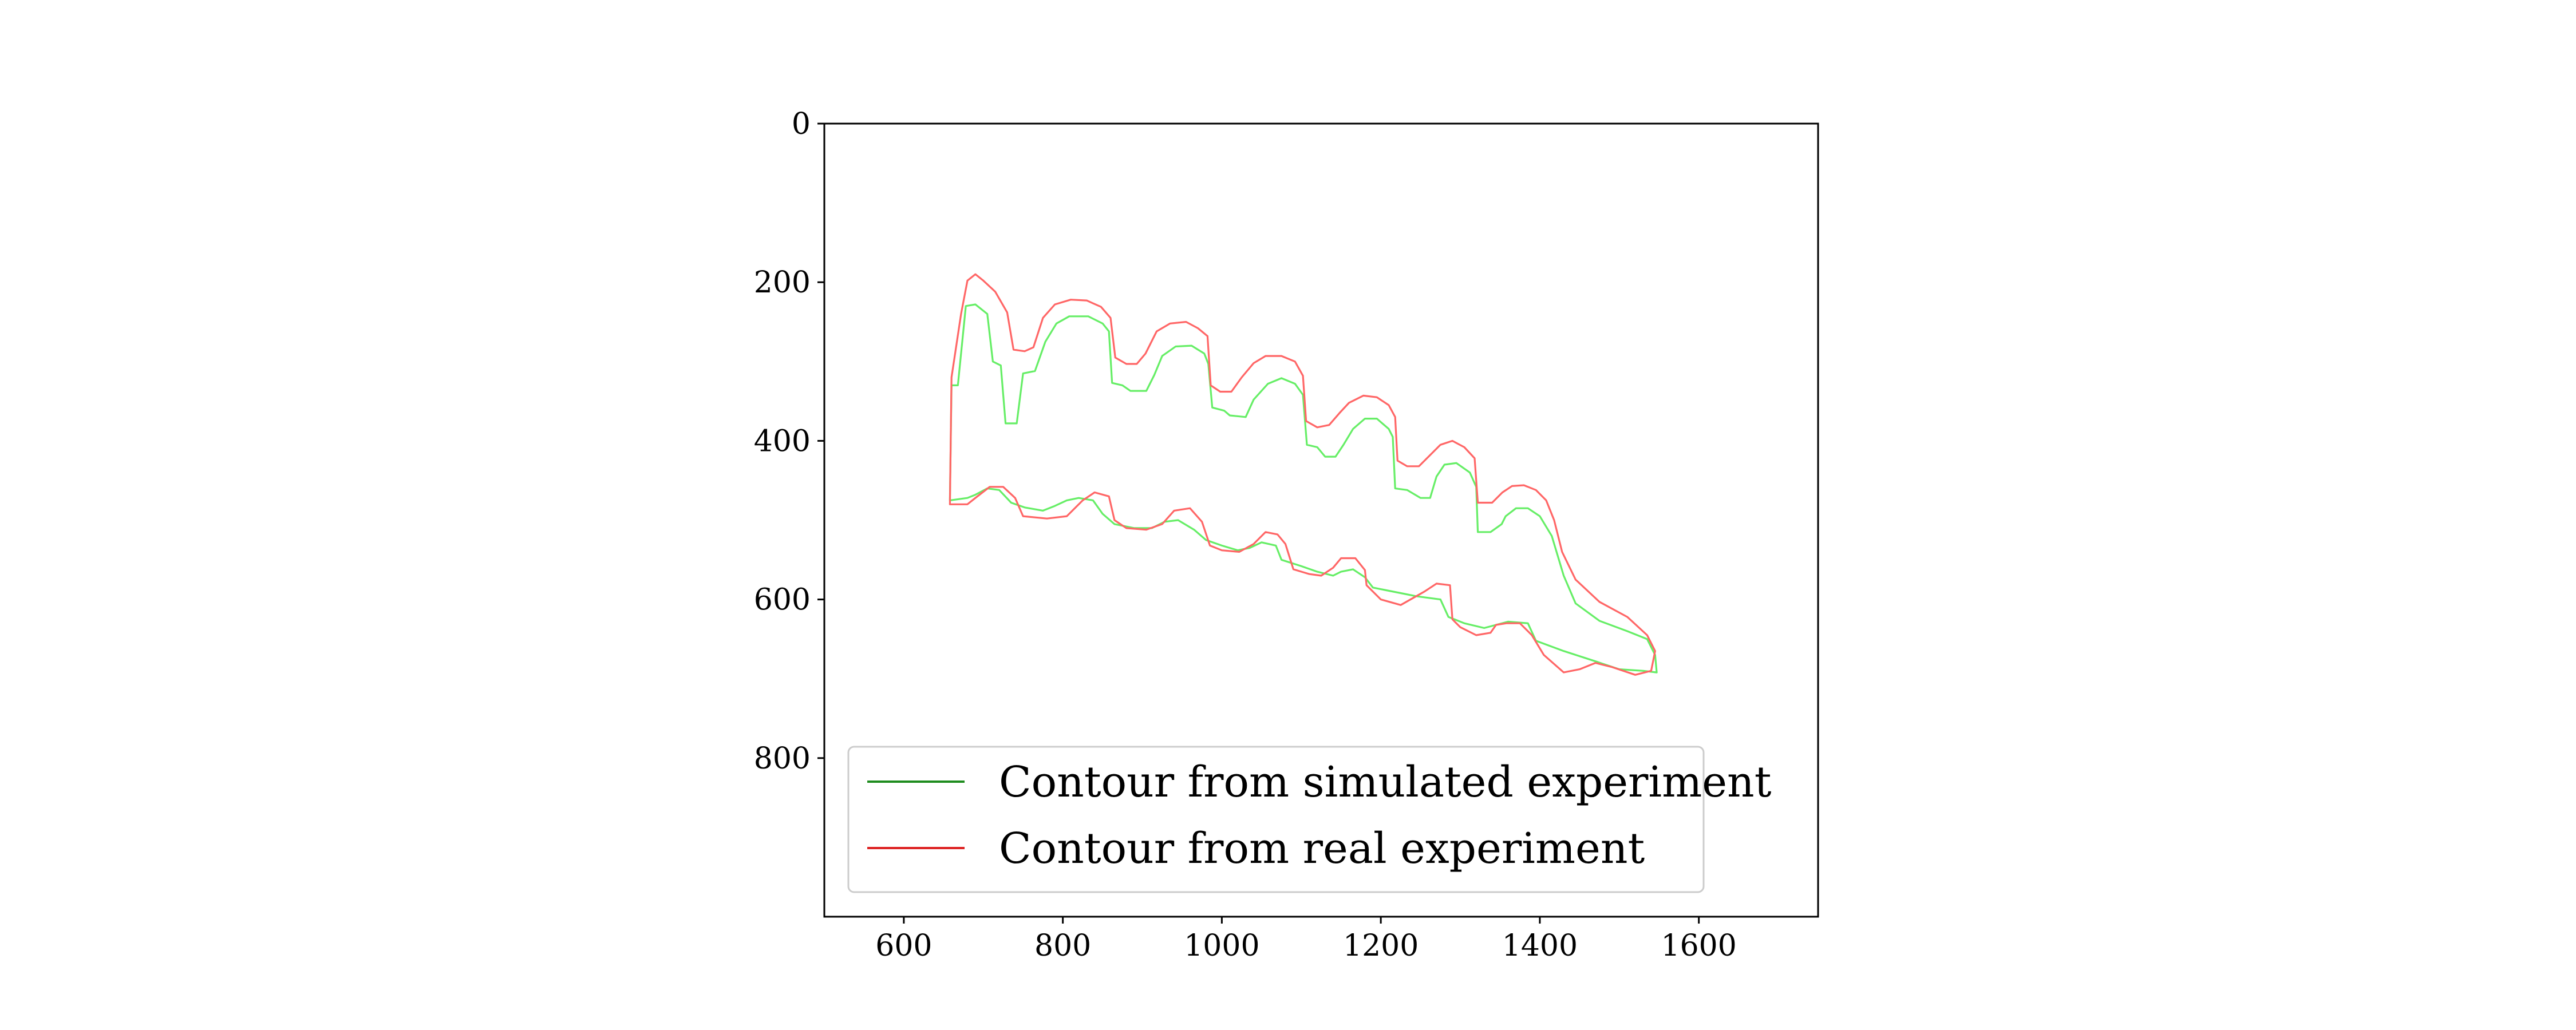 The width and height of the screenshot is (2576, 1030). Describe the element at coordinates (1385, 782) in the screenshot. I see `legend-label-simulated: Contour from simulated experiment` at that location.